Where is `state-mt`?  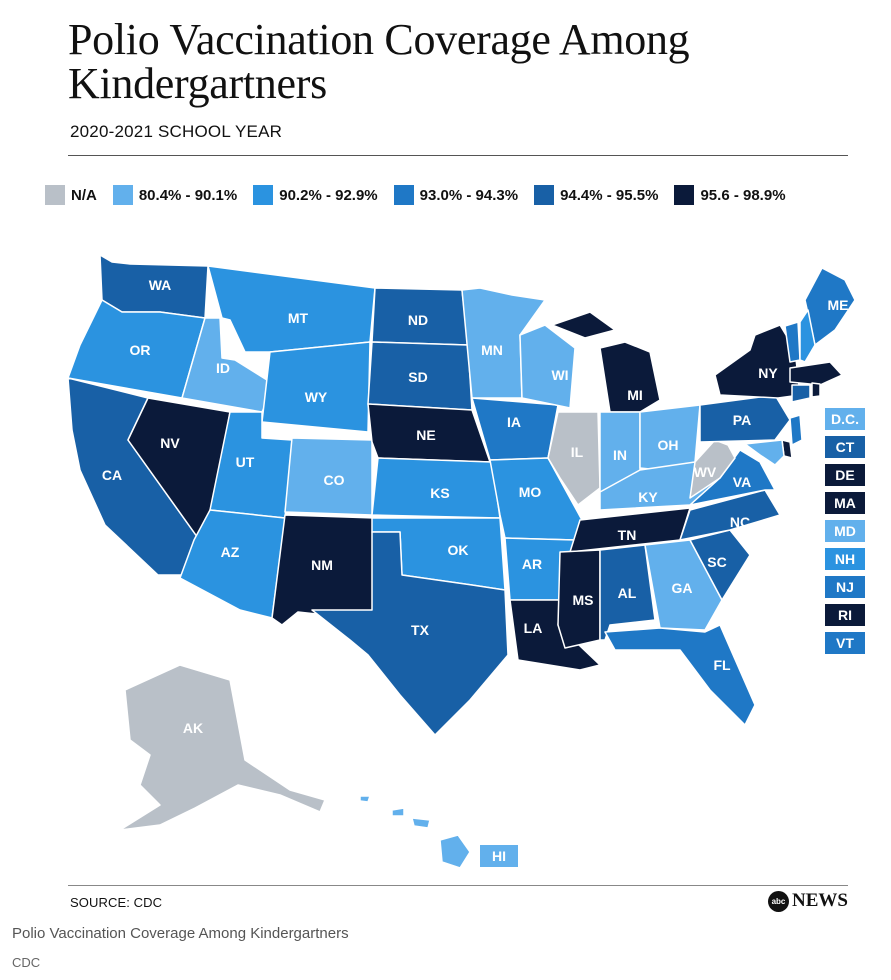
state-mt is located at coordinates (291, 309).